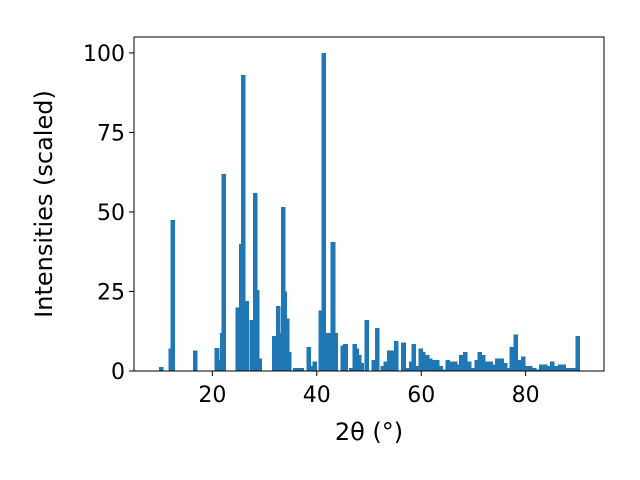  What do you see at coordinates (369, 432) in the screenshot?
I see `x-axis-title: 2θ (°)` at bounding box center [369, 432].